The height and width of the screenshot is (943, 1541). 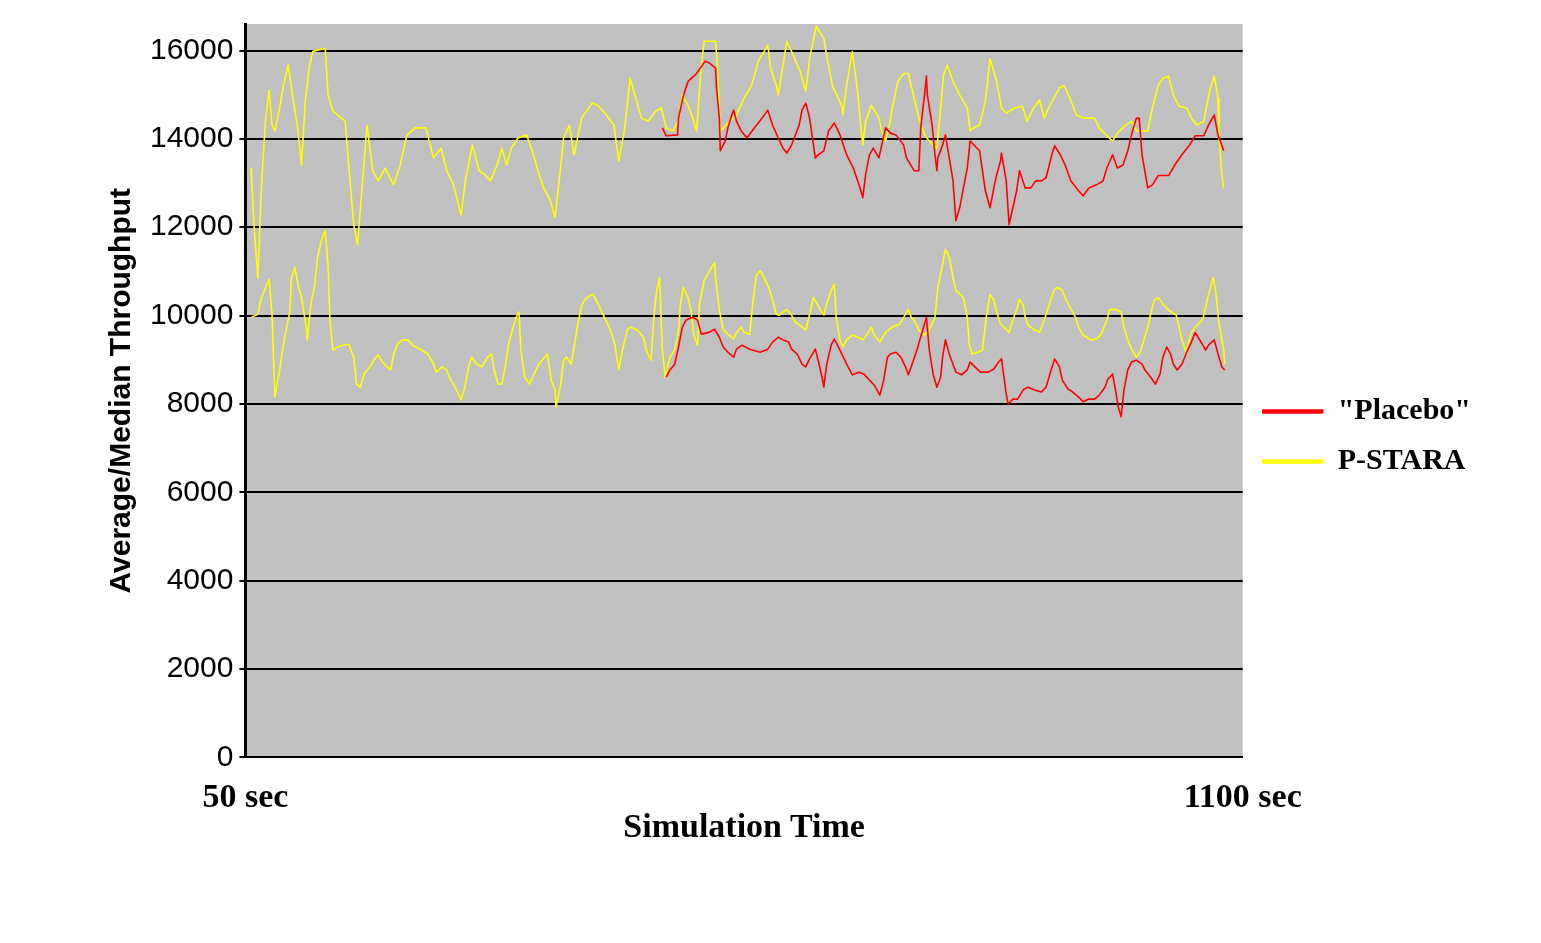 I want to click on y-tick-label: 4000, so click(x=200, y=578).